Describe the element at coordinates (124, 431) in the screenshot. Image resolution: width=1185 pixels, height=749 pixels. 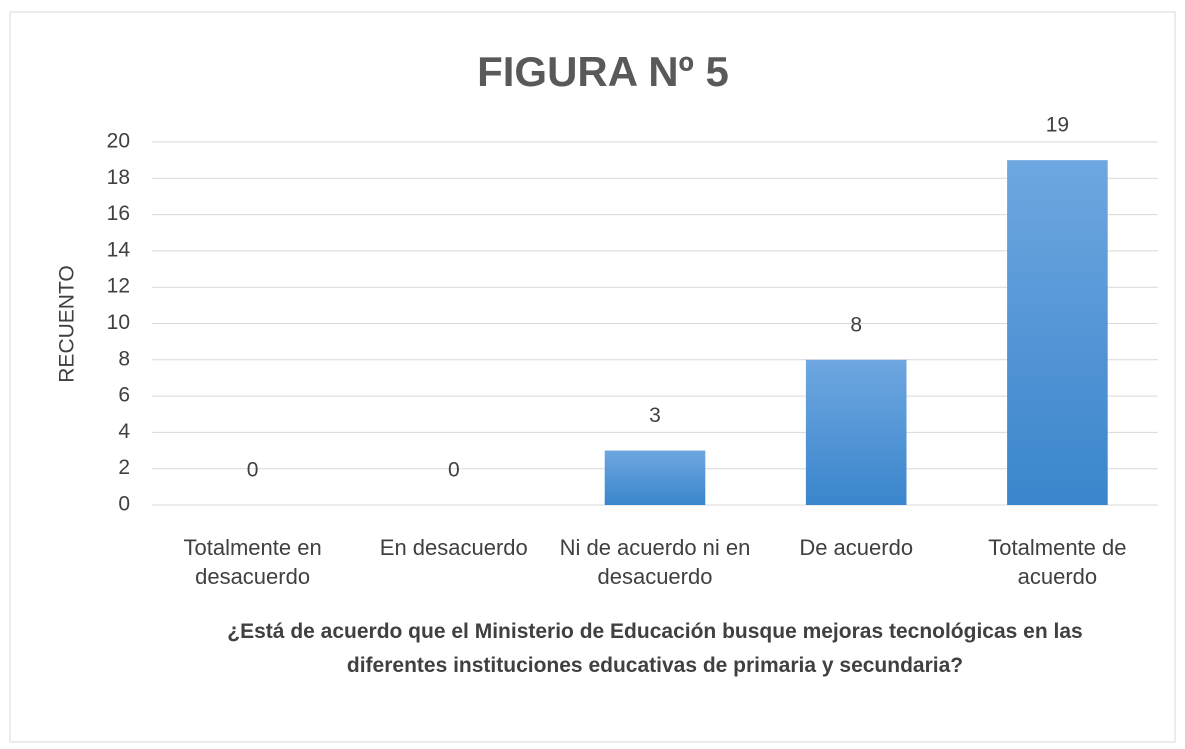
I see `y-tick-label: 4` at that location.